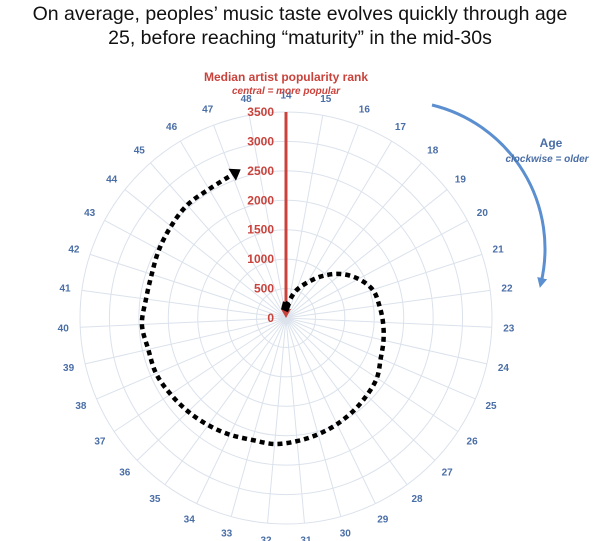 This screenshot has width=600, height=541. I want to click on age-tick-42: 42, so click(74, 250).